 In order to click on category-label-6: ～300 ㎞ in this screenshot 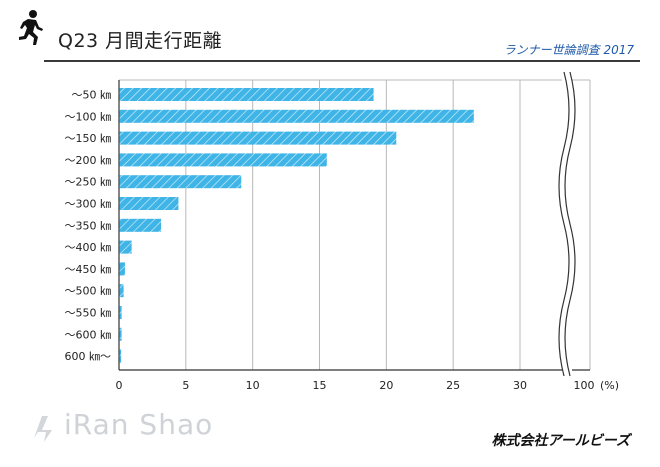, I will do `click(88, 204)`.